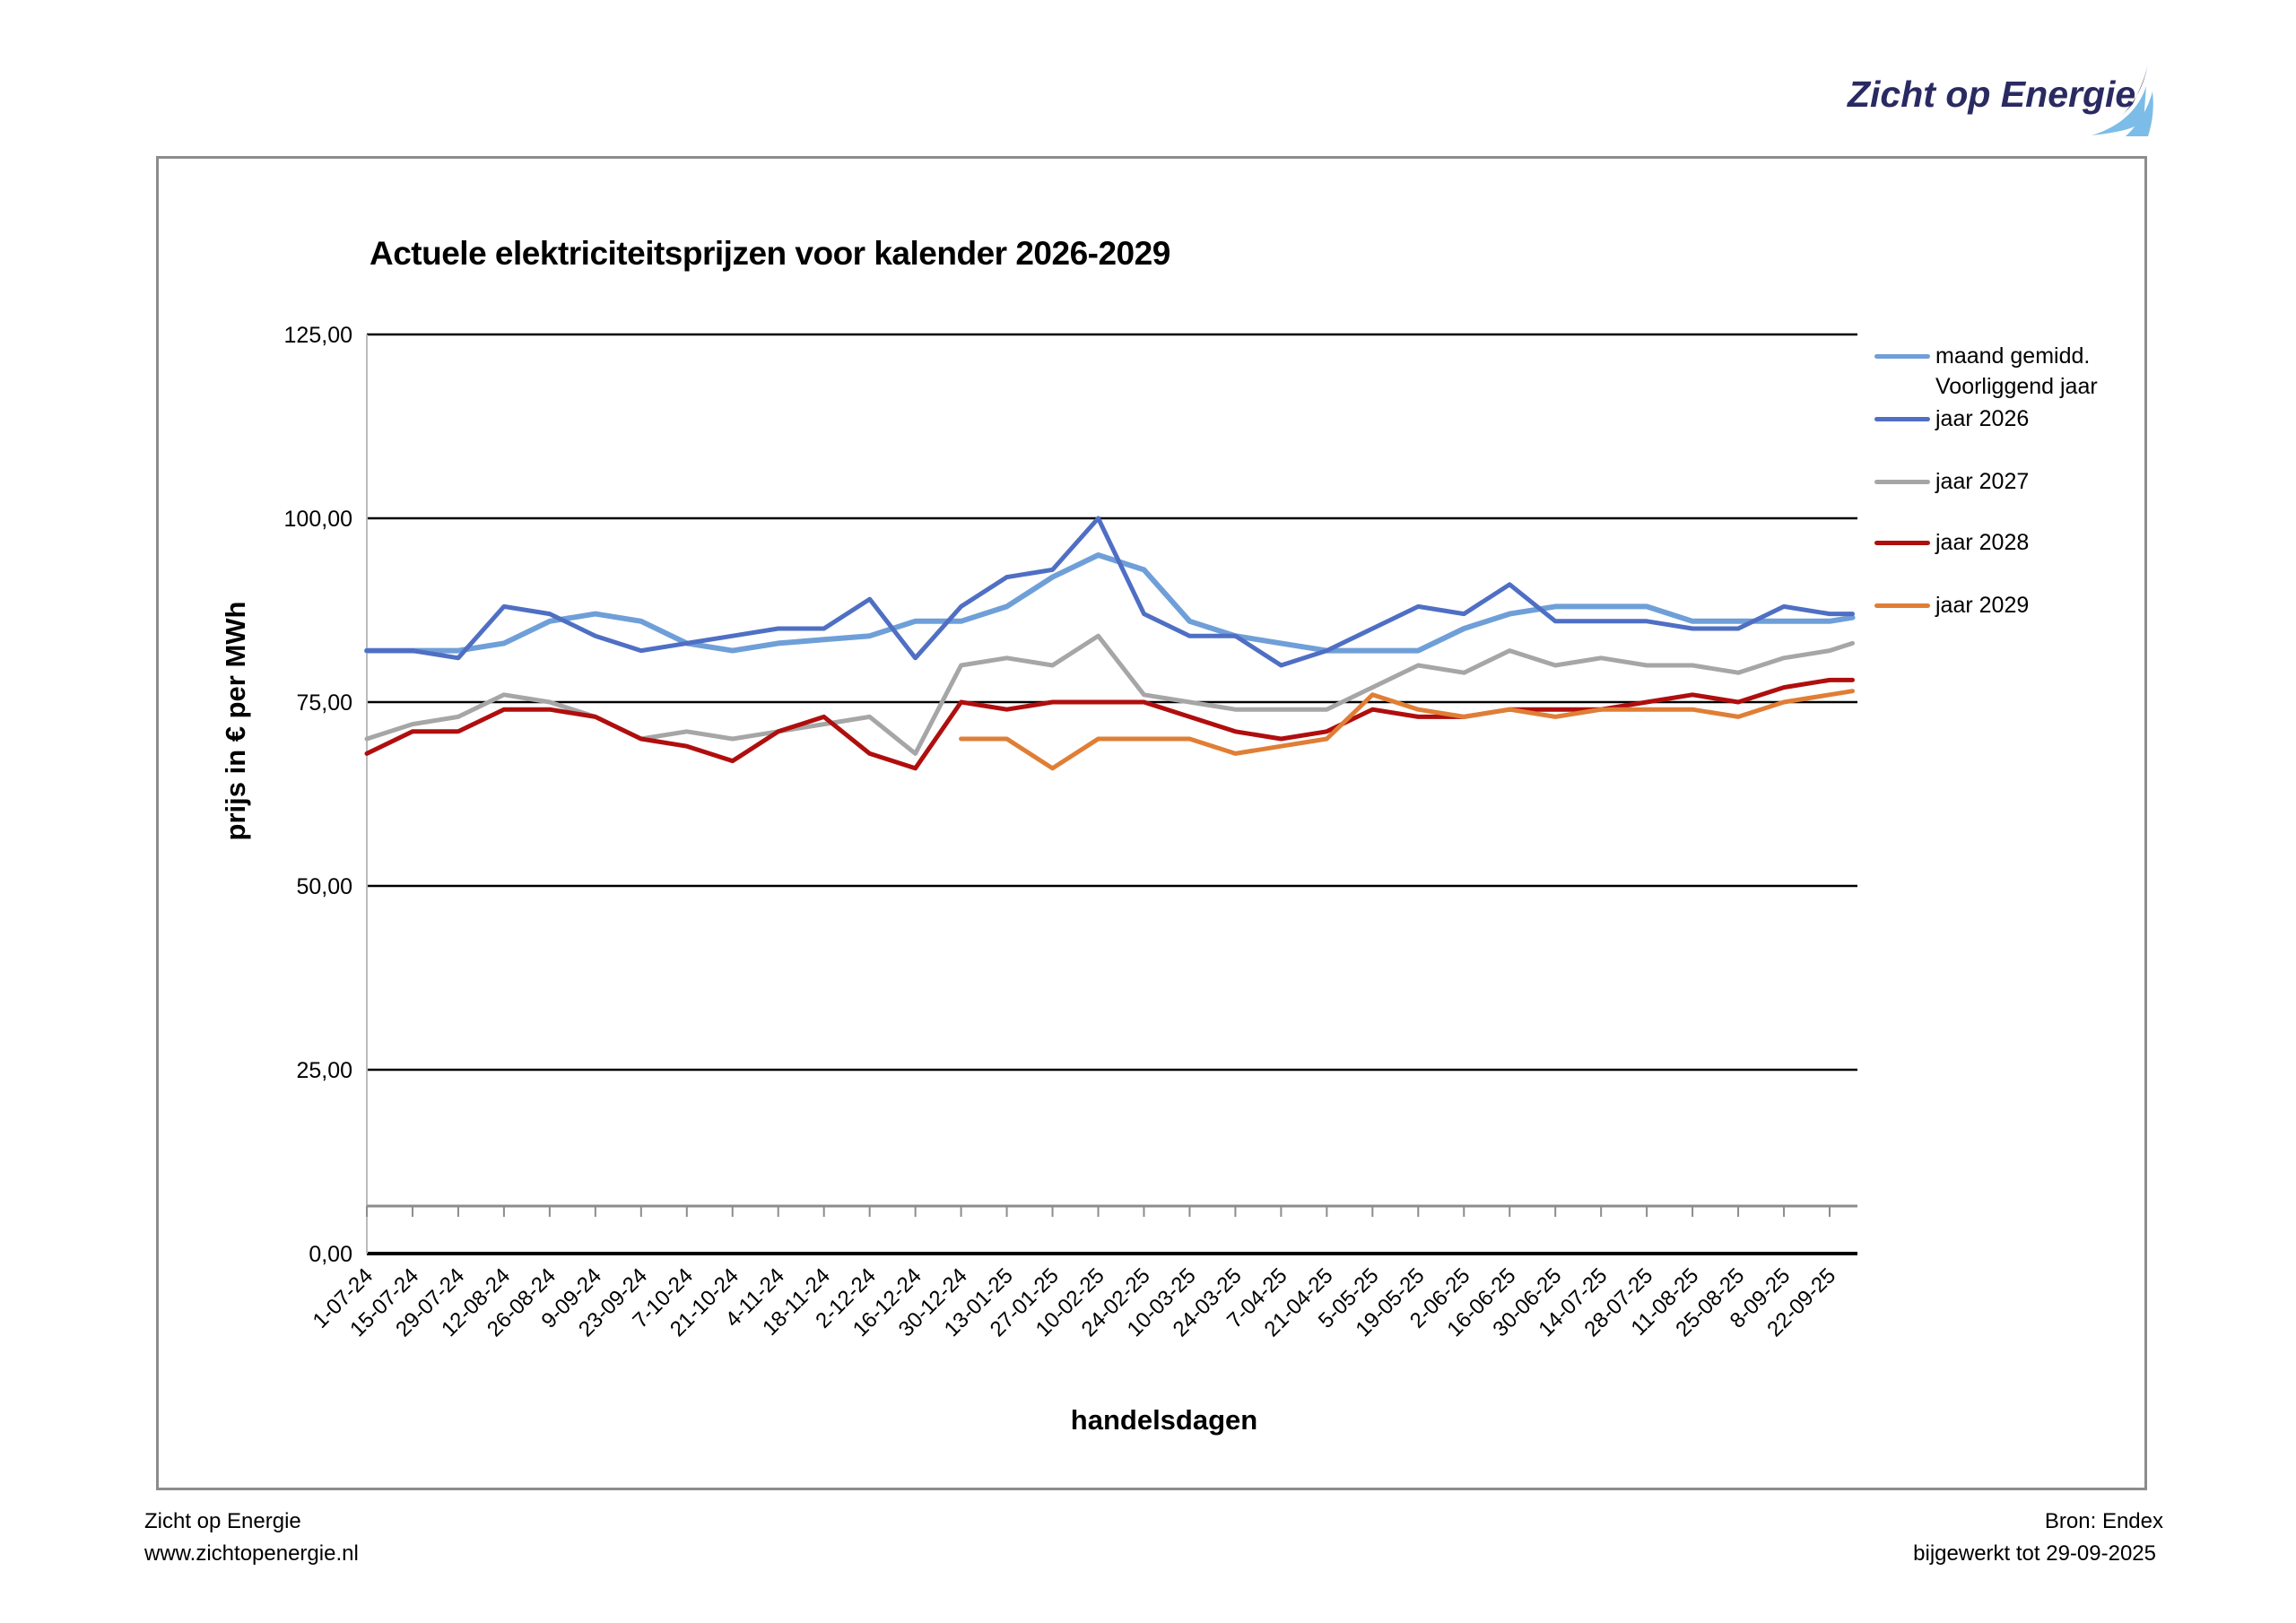  I want to click on legend-label: jaar 2026, so click(1982, 418).